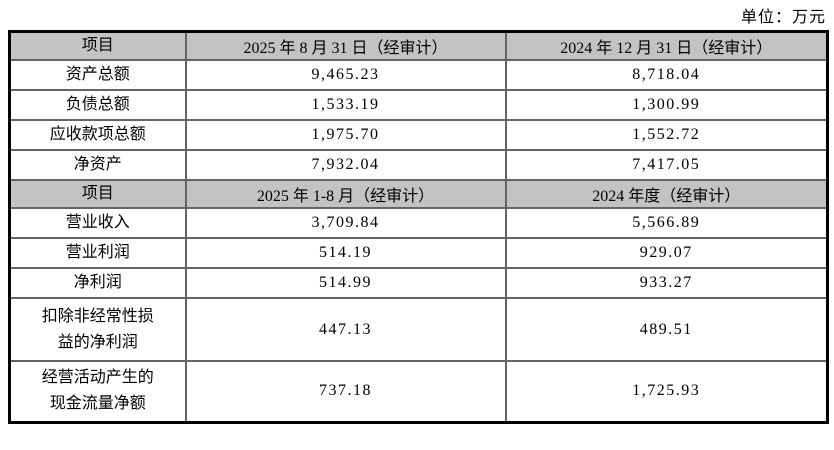 Image resolution: width=834 pixels, height=450 pixels. What do you see at coordinates (97, 329) in the screenshot?
I see `row-label: 扣除非经常性损 益的净利润` at bounding box center [97, 329].